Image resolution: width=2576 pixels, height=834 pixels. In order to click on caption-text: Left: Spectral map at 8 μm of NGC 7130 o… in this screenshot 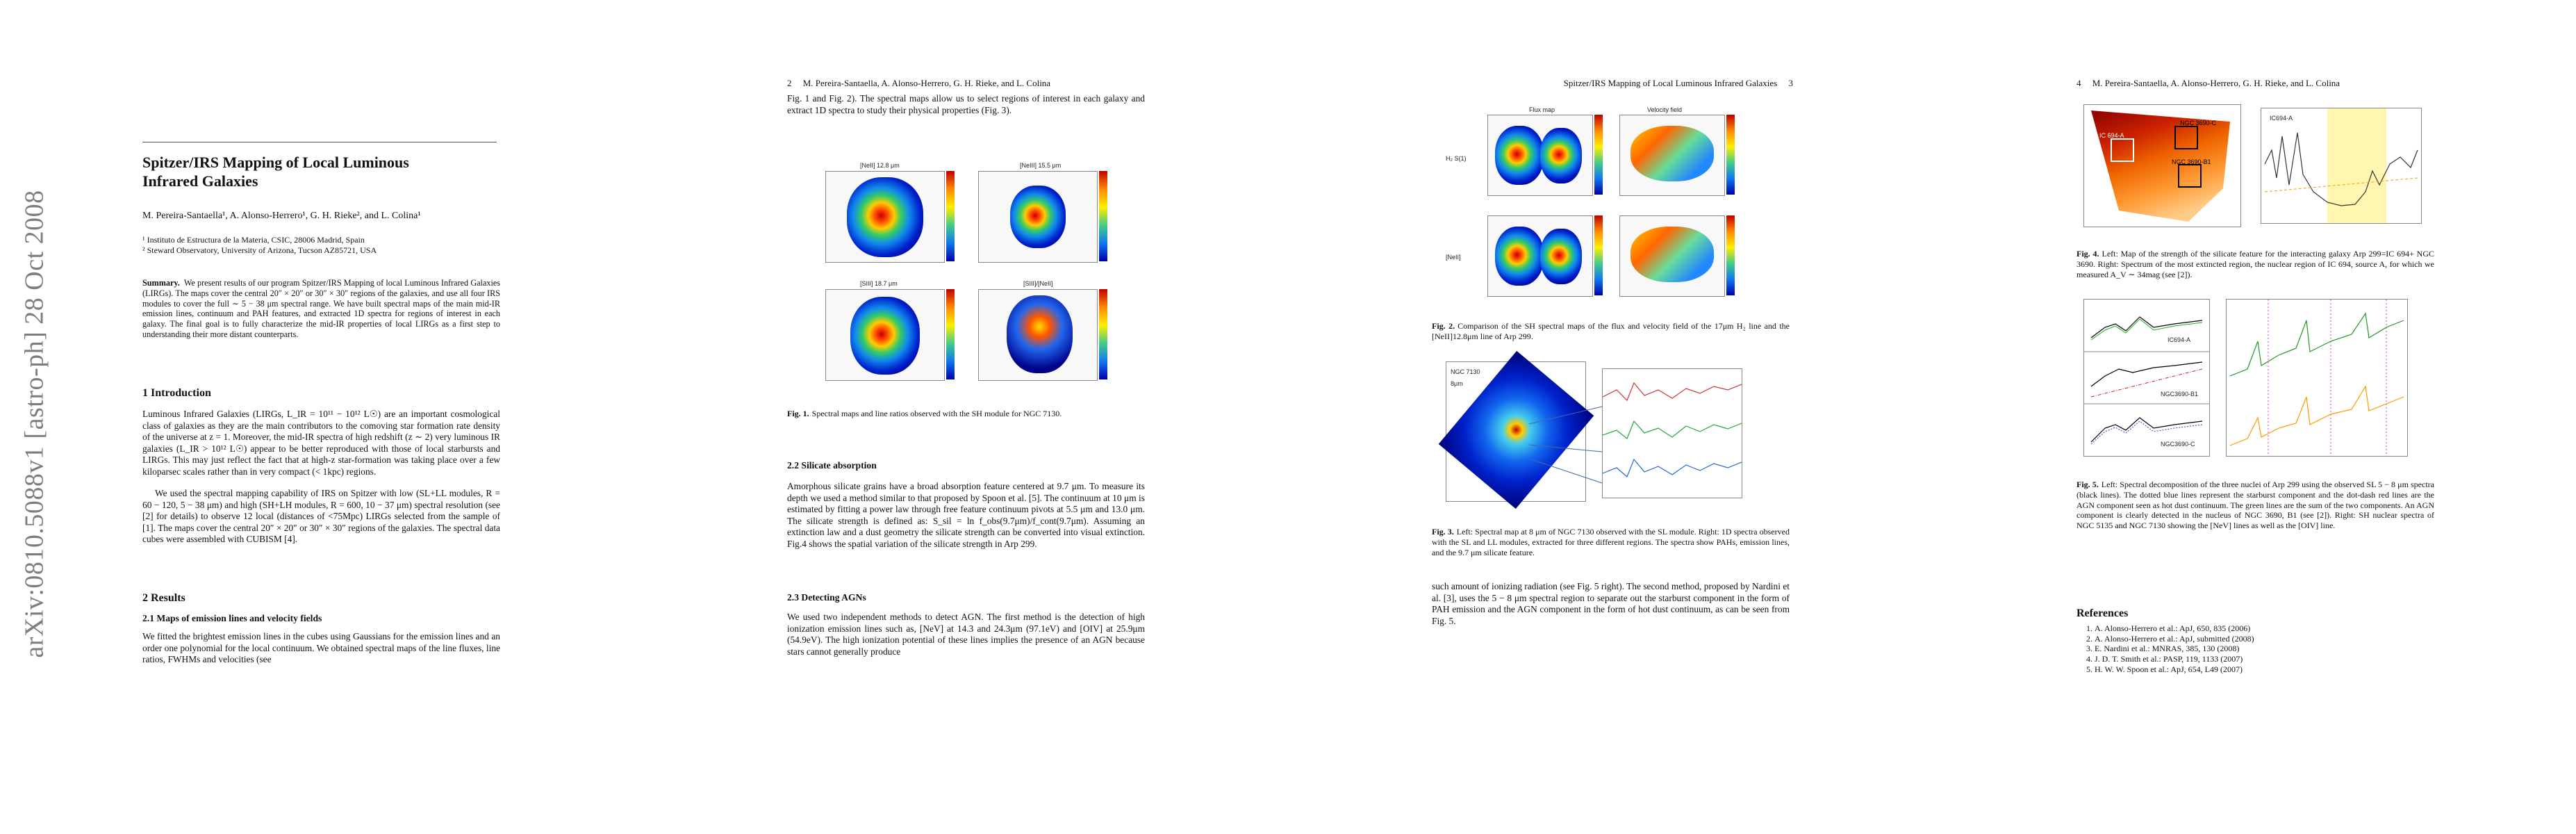, I will do `click(1611, 542)`.